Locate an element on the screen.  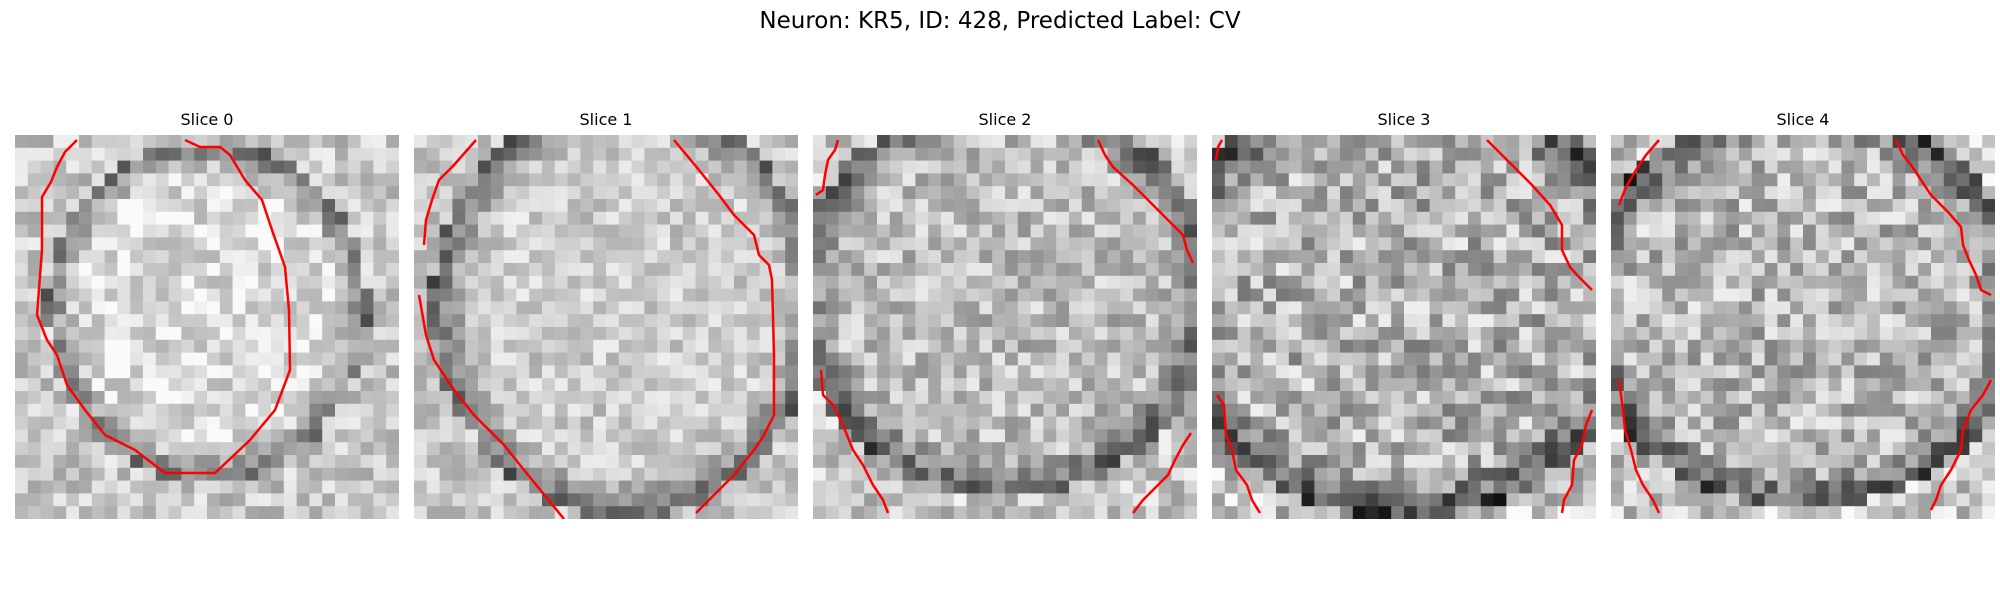
slice-image-3-svg is located at coordinates (1404, 327).